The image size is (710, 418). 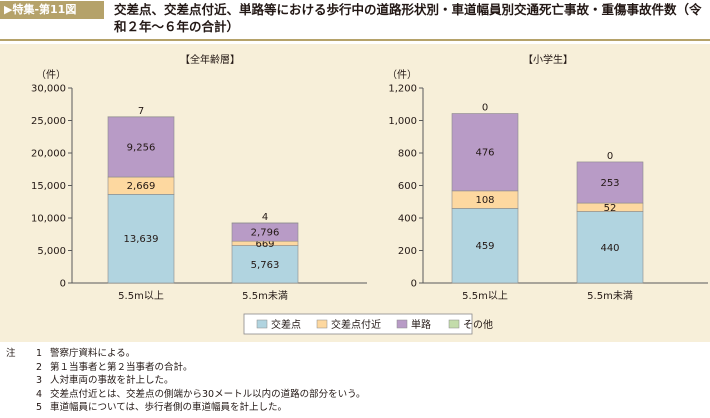 I want to click on y-tick-label: 30,000, so click(x=48, y=89).